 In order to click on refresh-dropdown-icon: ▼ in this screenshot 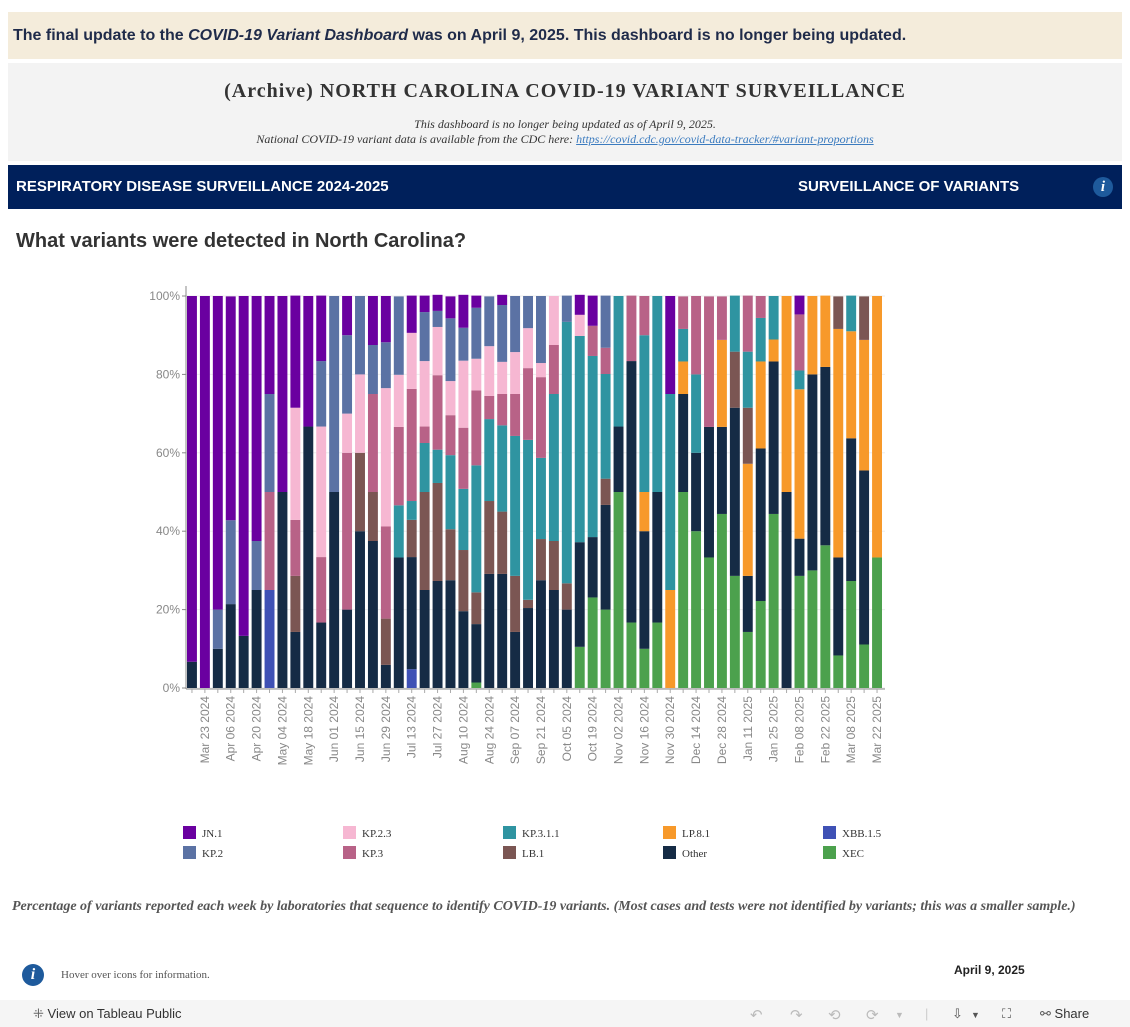, I will do `click(899, 1015)`.